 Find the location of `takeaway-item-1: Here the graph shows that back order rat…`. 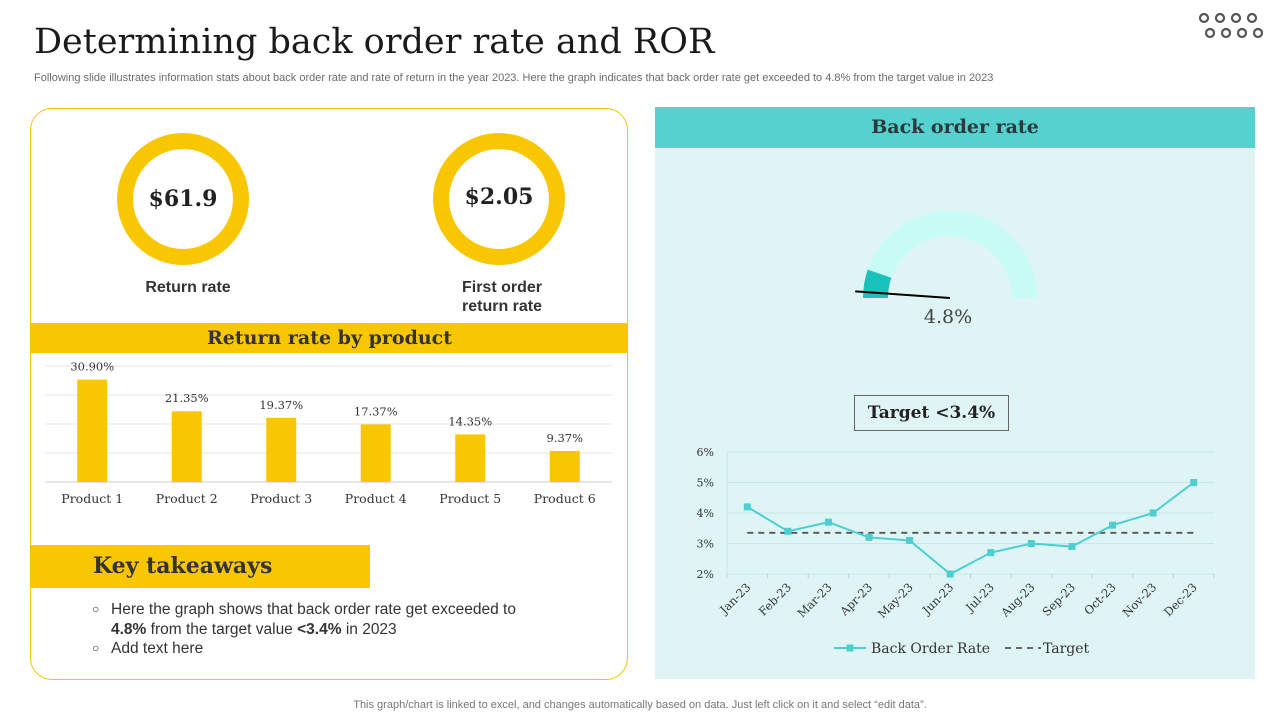

takeaway-item-1: Here the graph shows that back order rat… is located at coordinates (342, 619).